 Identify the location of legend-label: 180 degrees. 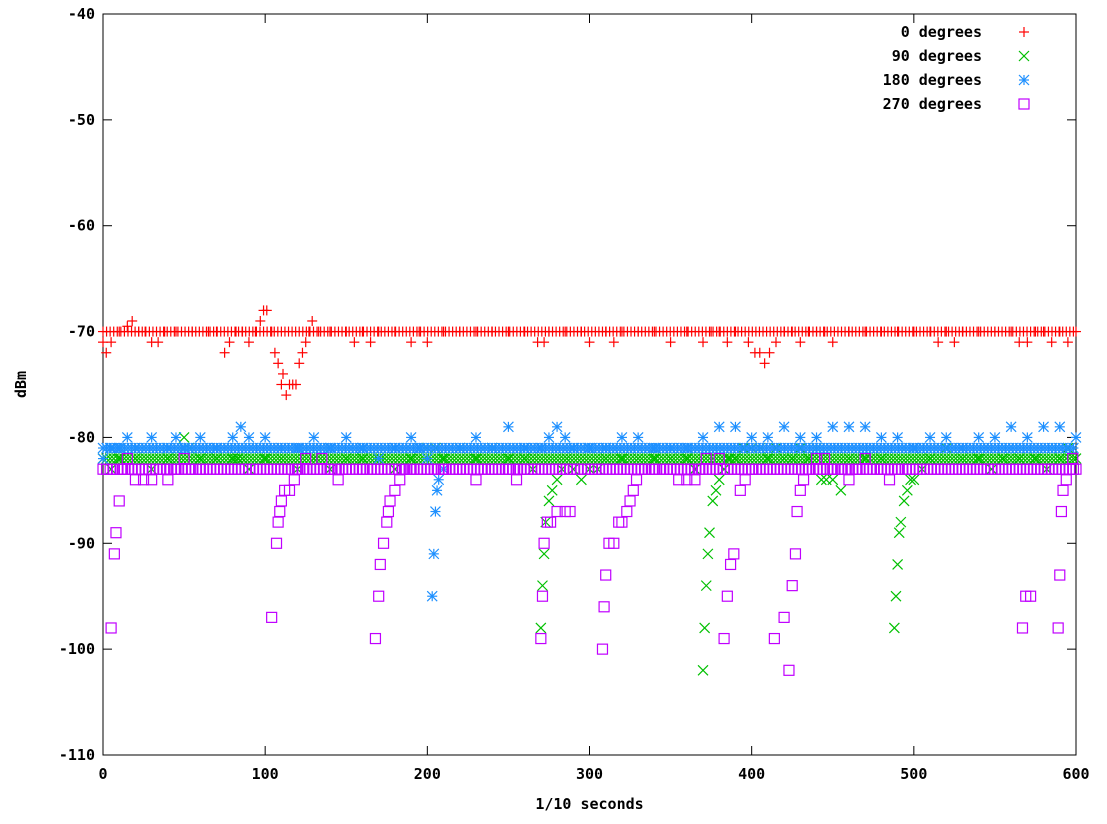
(932, 80).